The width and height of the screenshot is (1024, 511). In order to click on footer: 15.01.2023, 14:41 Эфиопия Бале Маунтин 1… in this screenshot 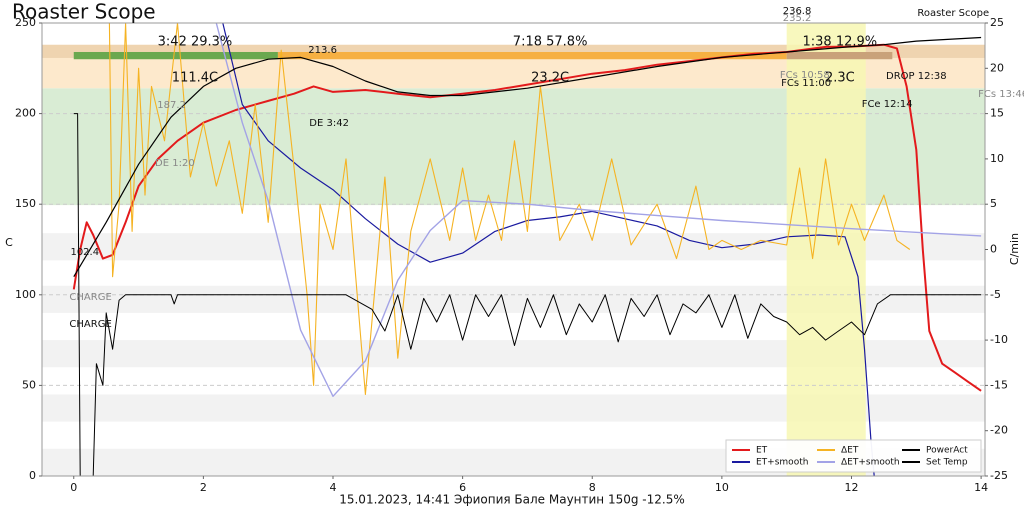, I will do `click(512, 500)`.